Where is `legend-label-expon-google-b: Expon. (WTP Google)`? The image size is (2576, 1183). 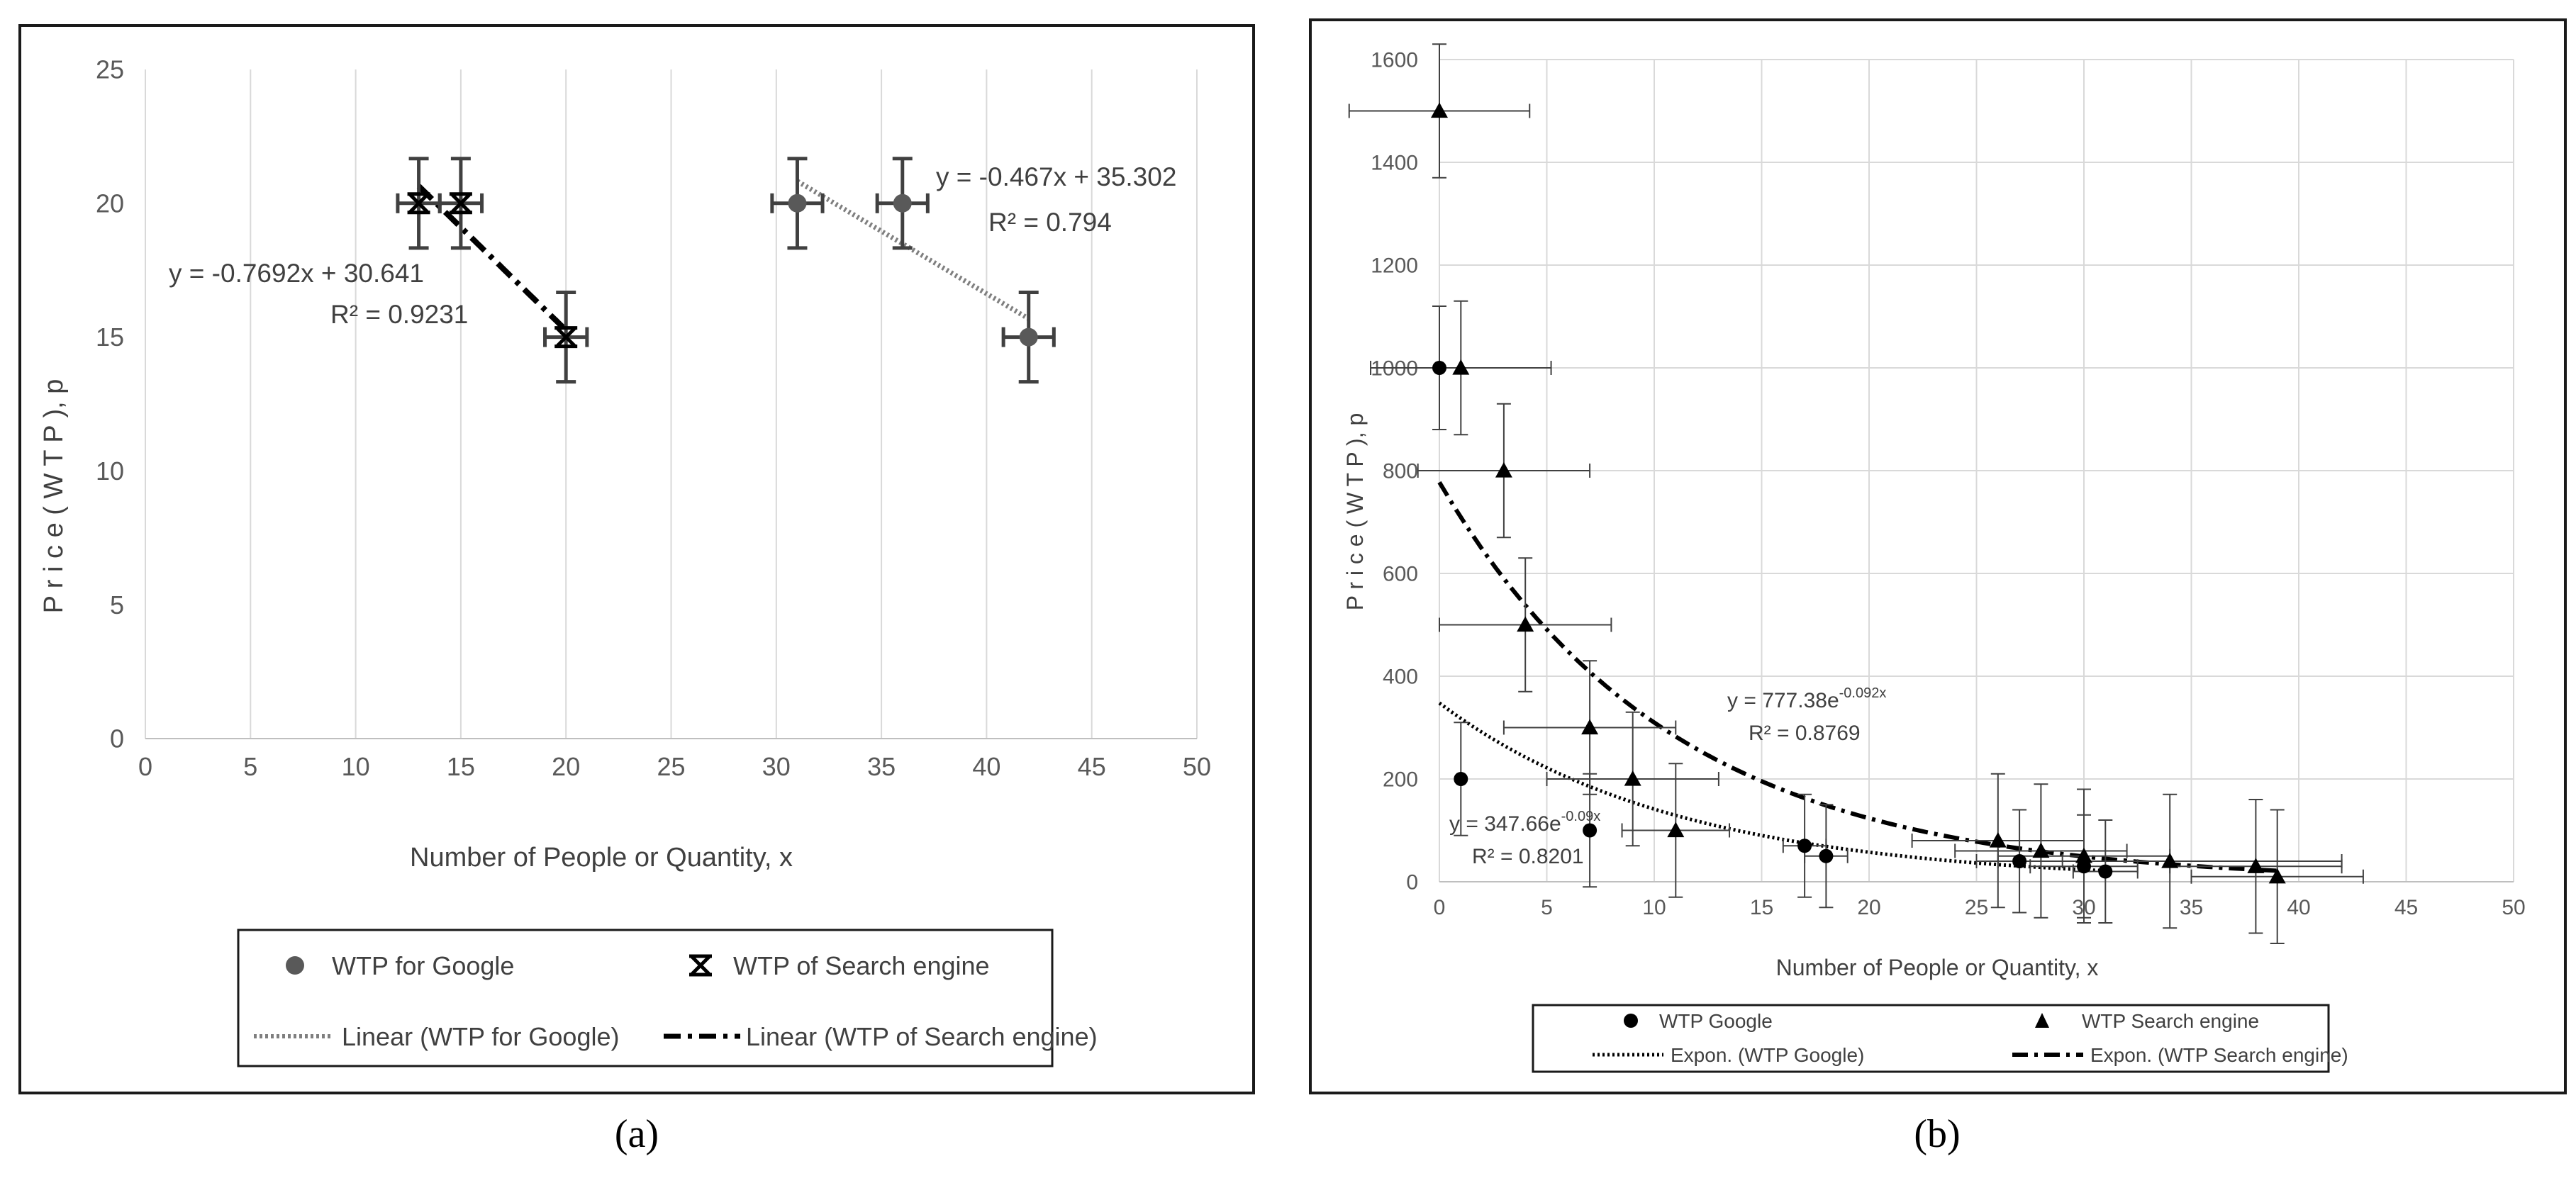
legend-label-expon-google-b: Expon. (WTP Google) is located at coordinates (1767, 1055).